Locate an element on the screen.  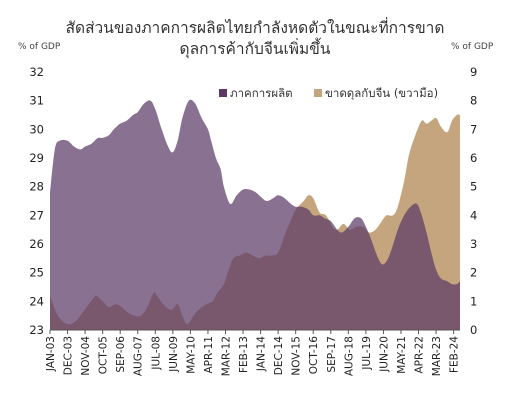
y-left-tick-label: 25 is located at coordinates (36, 273).